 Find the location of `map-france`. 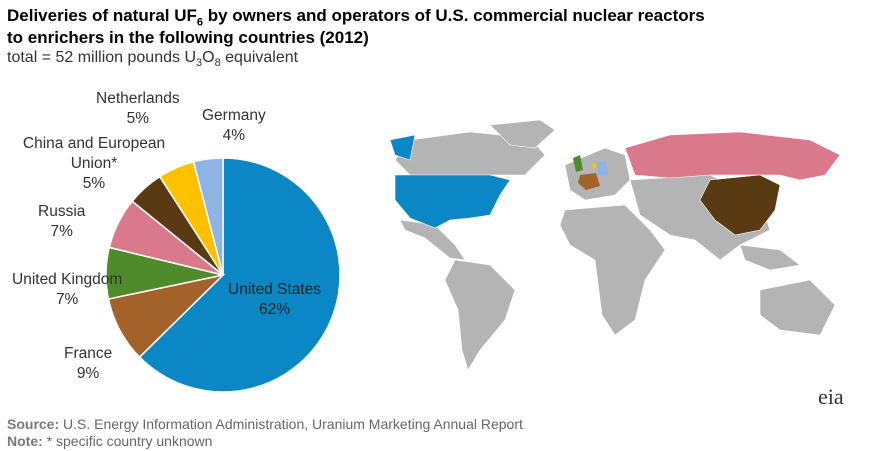

map-france is located at coordinates (589, 181).